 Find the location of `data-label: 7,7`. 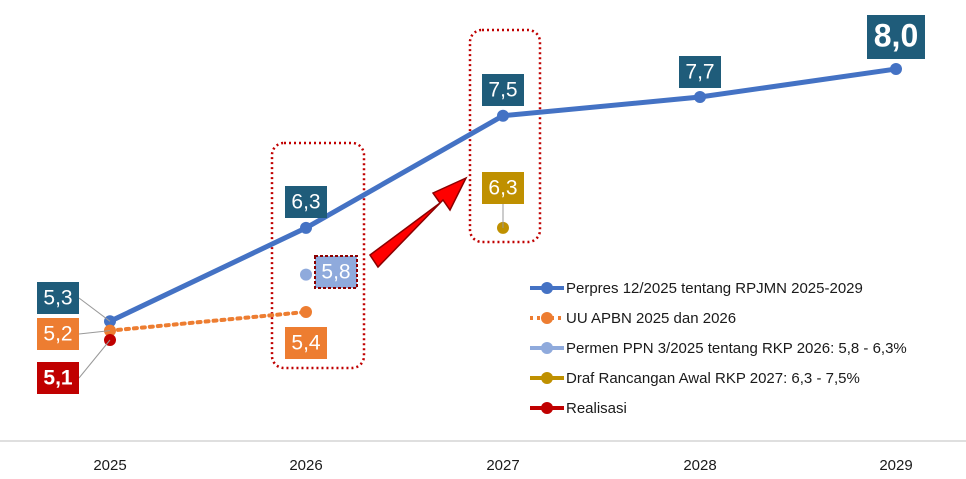

data-label: 7,7 is located at coordinates (699, 72).